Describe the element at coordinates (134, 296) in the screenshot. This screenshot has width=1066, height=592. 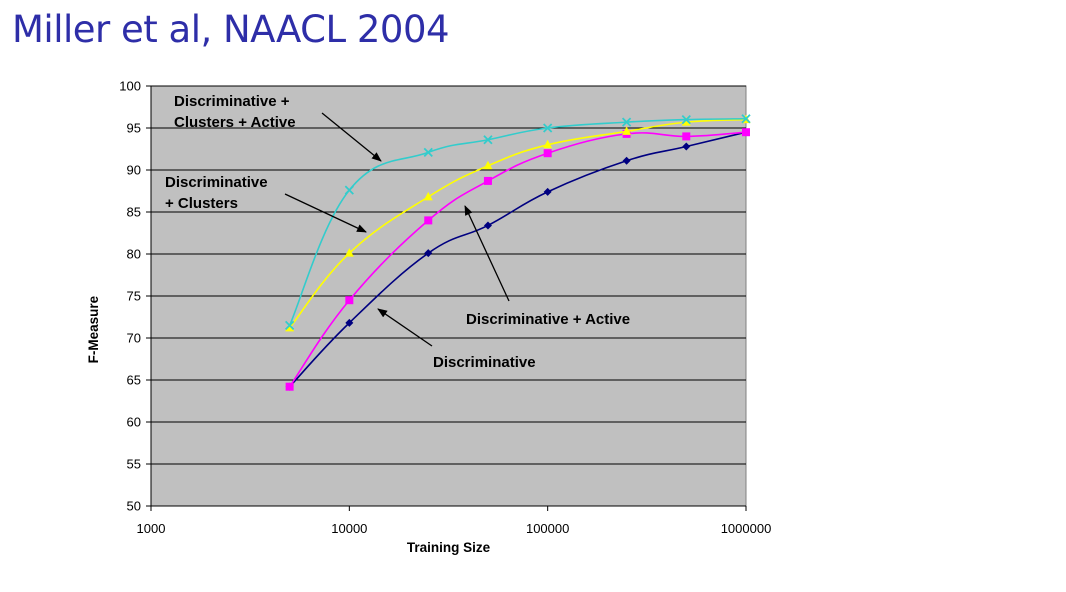
I see `y-tick-label: 75` at that location.